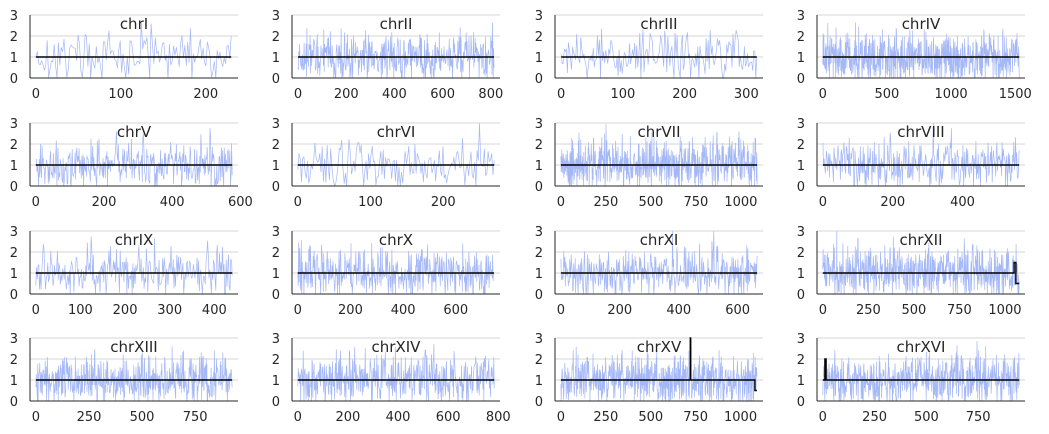 This screenshot has height=434, width=1049. What do you see at coordinates (124, 271) in the screenshot?
I see `subplot-chrix: 0 1 2 3 0 100 200 300 400 chrIX` at bounding box center [124, 271].